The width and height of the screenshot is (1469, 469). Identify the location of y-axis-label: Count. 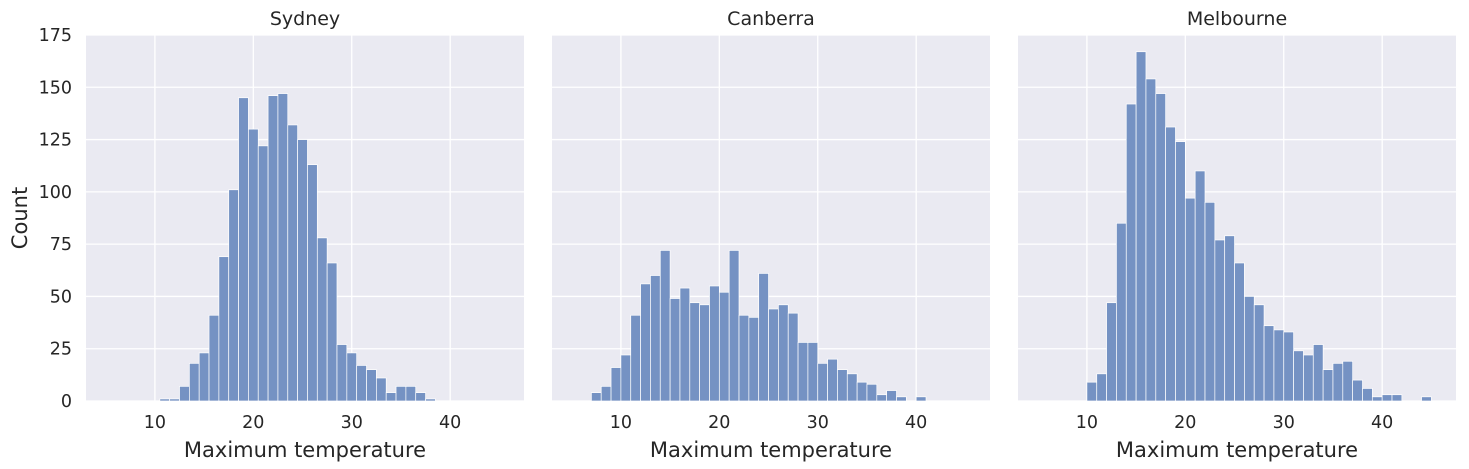
(20, 218).